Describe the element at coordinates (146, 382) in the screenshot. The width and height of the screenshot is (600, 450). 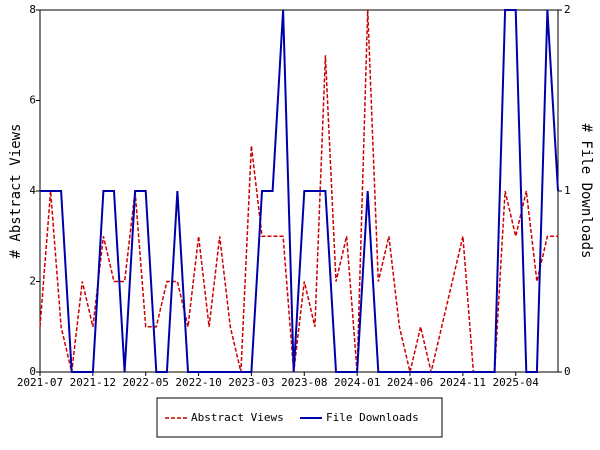
I see `x-tick-label: 2022-05` at that location.